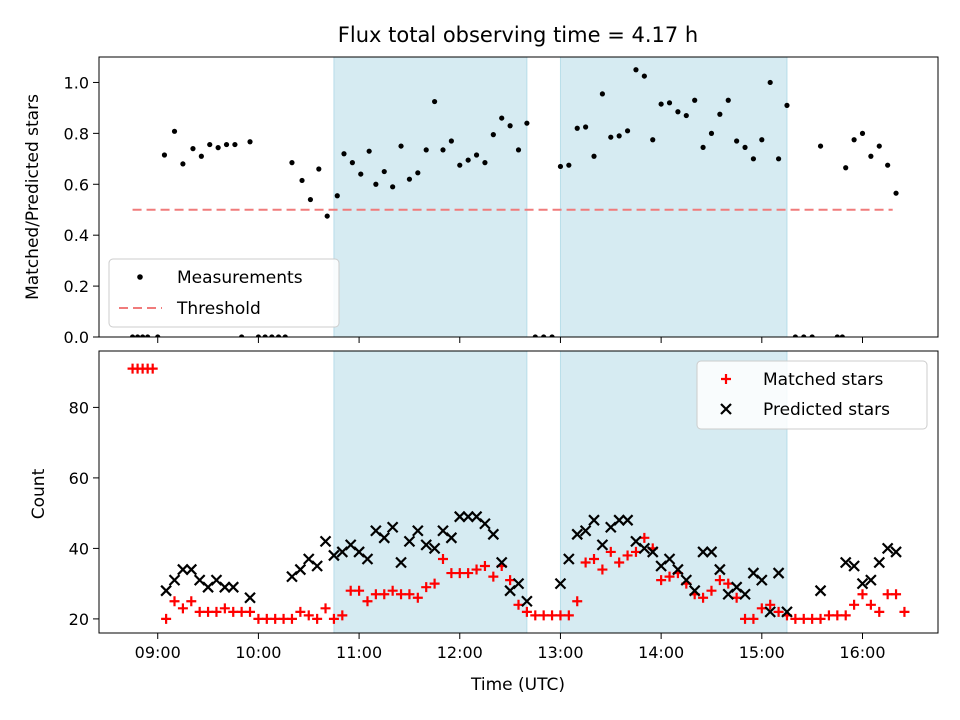 Image resolution: width=960 pixels, height=720 pixels. I want to click on observing-interval-band, so click(430, 492).